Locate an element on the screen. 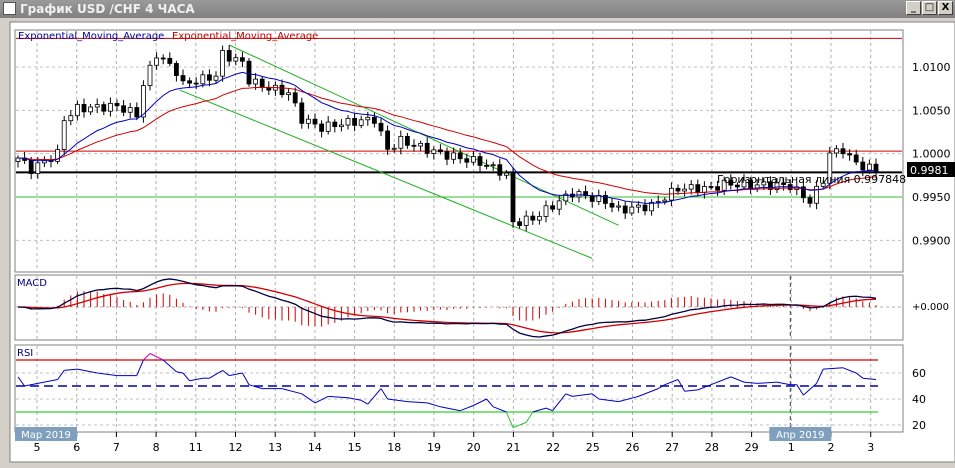  x-tick-label: 8 is located at coordinates (156, 447).